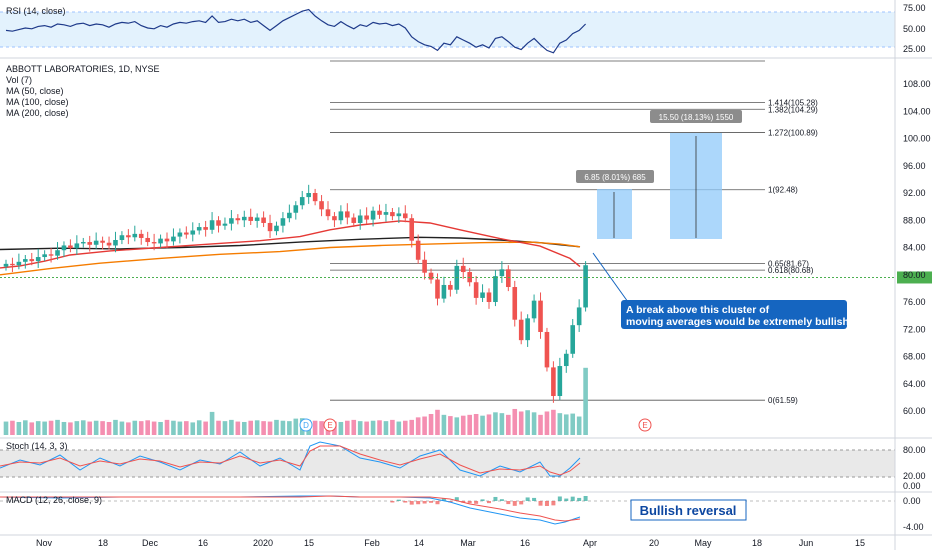 The height and width of the screenshot is (550, 932). I want to click on price-tick: 80.00, so click(914, 275).